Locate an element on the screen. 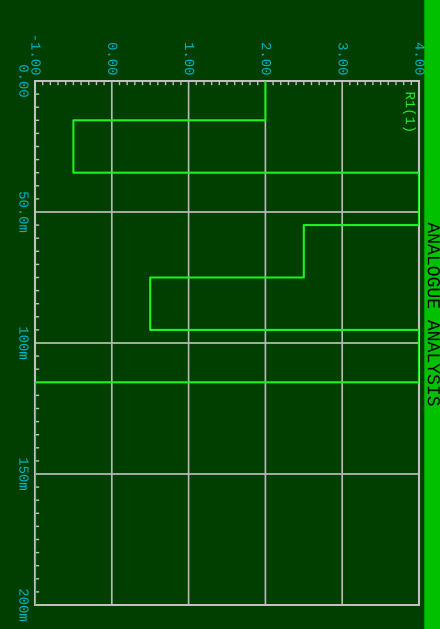  x-tick-label: -1.00 is located at coordinates (36, 55).